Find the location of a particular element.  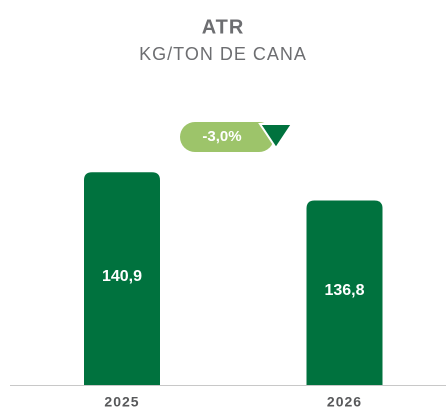

x-tick-label: 2026 is located at coordinates (344, 402).